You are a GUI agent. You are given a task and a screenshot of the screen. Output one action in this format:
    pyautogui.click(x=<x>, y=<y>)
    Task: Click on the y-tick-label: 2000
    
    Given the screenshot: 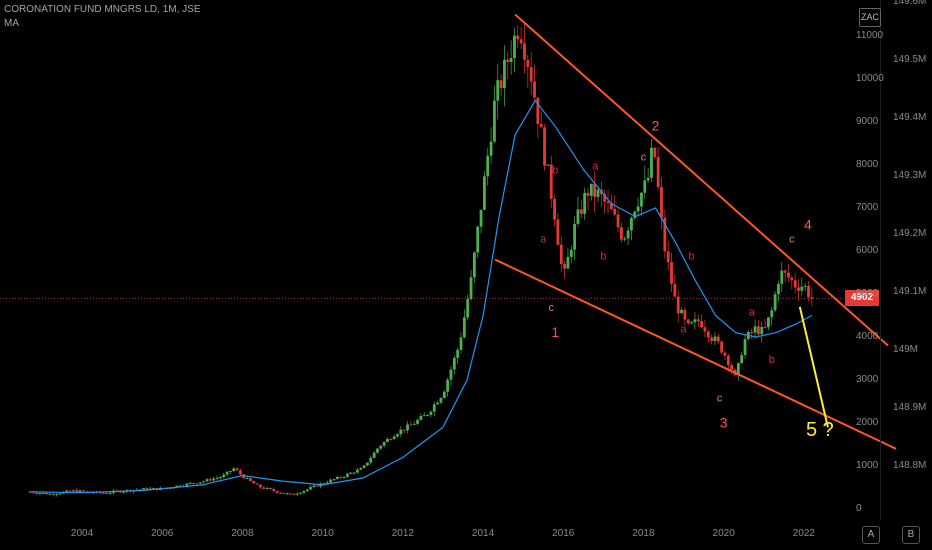 What is the action you would take?
    pyautogui.click(x=867, y=422)
    